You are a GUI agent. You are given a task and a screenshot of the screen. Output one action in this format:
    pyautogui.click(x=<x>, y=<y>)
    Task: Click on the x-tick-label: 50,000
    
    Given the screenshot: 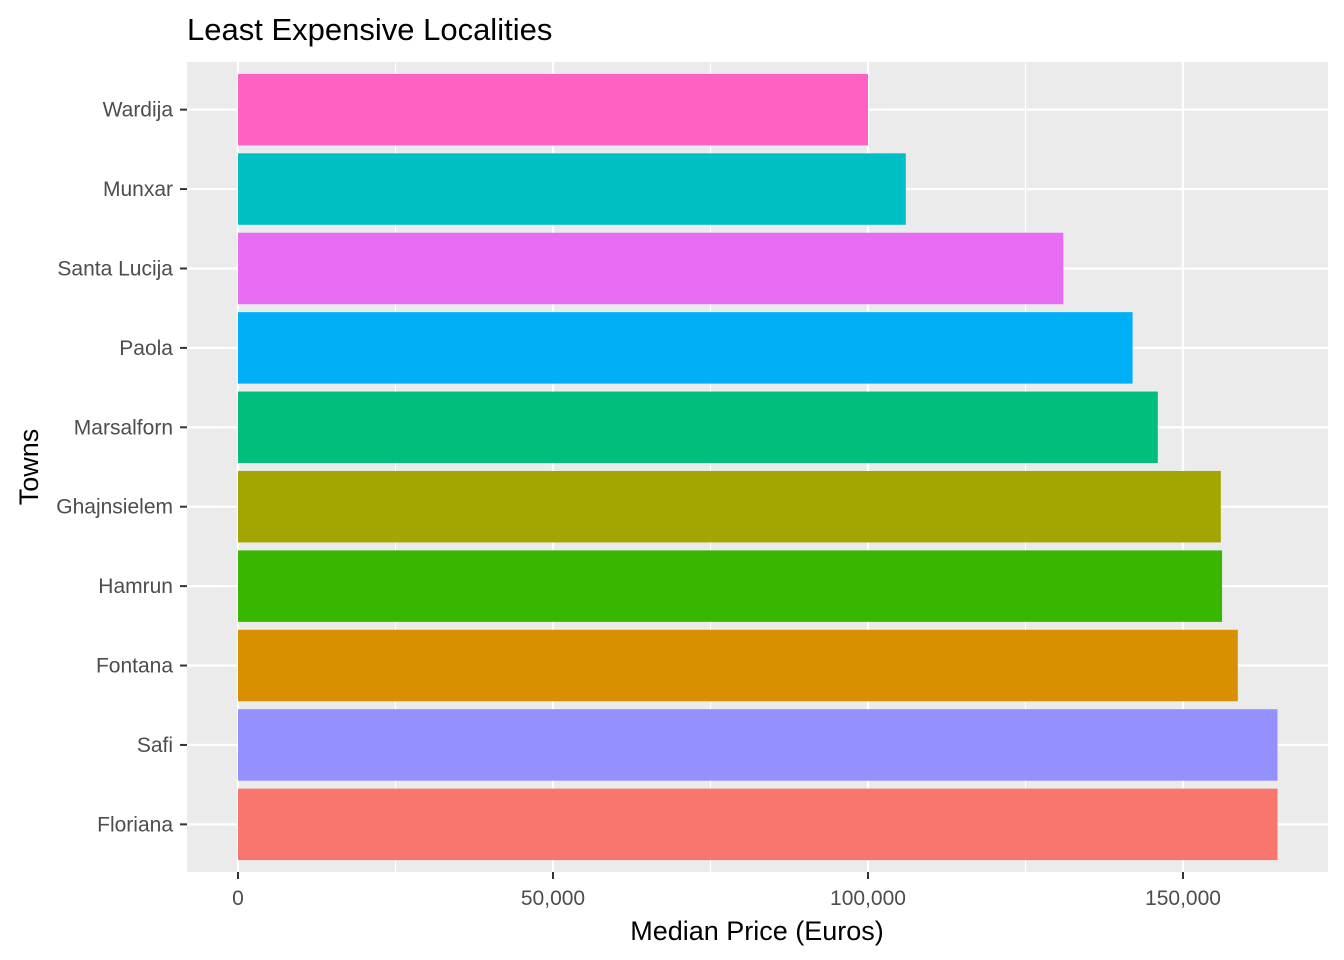 What is the action you would take?
    pyautogui.click(x=553, y=898)
    